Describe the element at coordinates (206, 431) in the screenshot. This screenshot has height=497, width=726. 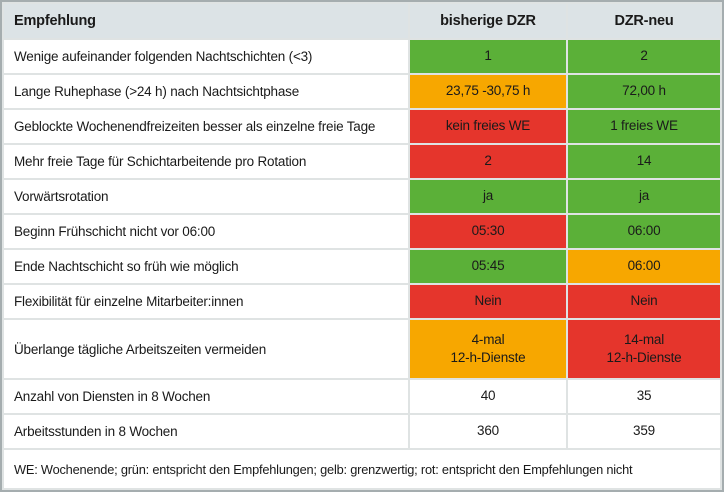
I see `row-label: Arbeitsstunden in 8 Wochen` at that location.